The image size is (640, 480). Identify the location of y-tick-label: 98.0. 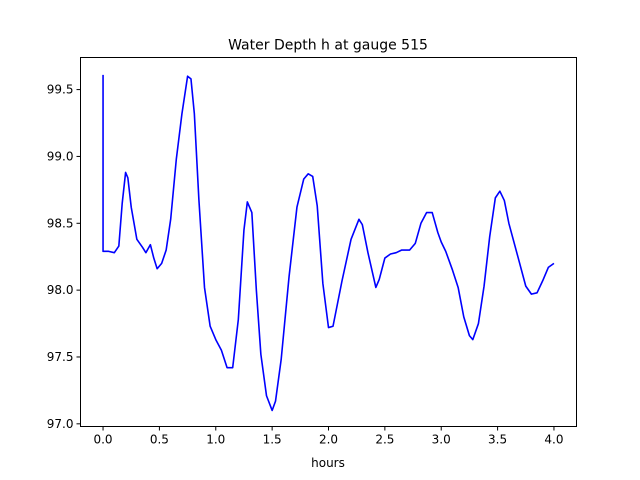
(60, 290).